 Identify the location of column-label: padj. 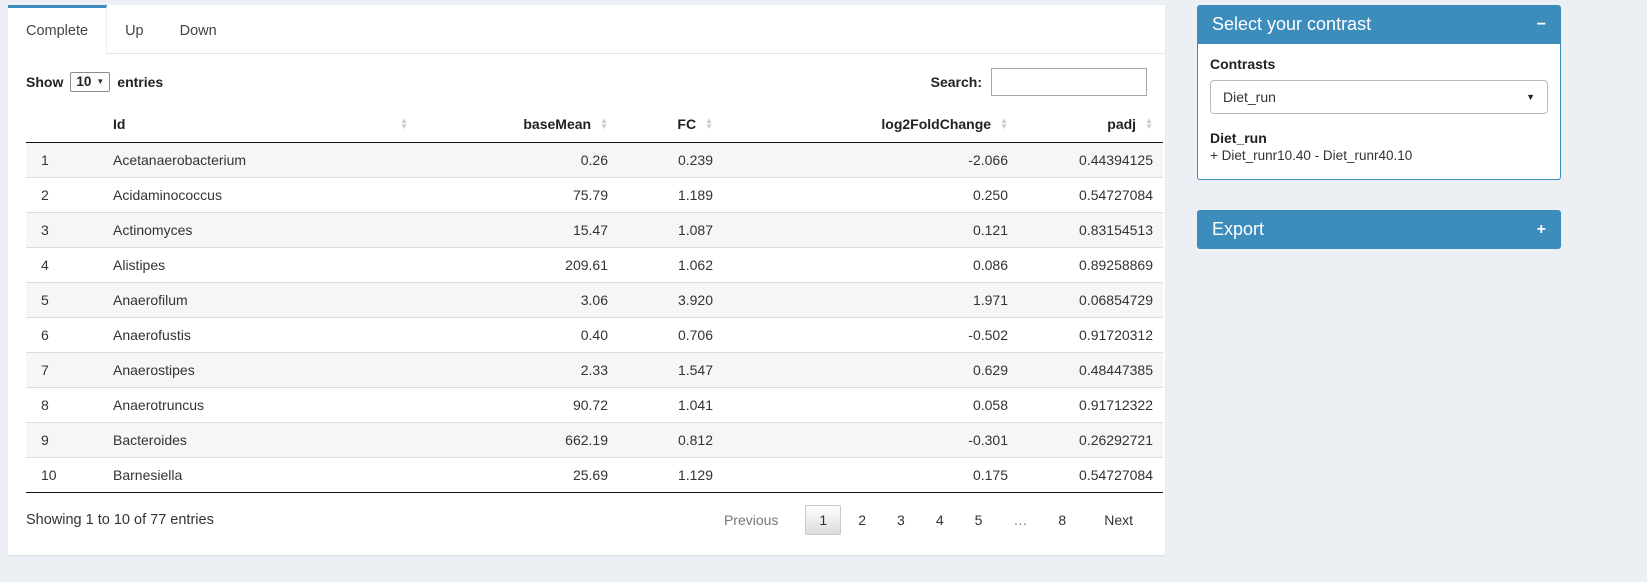
(1122, 124).